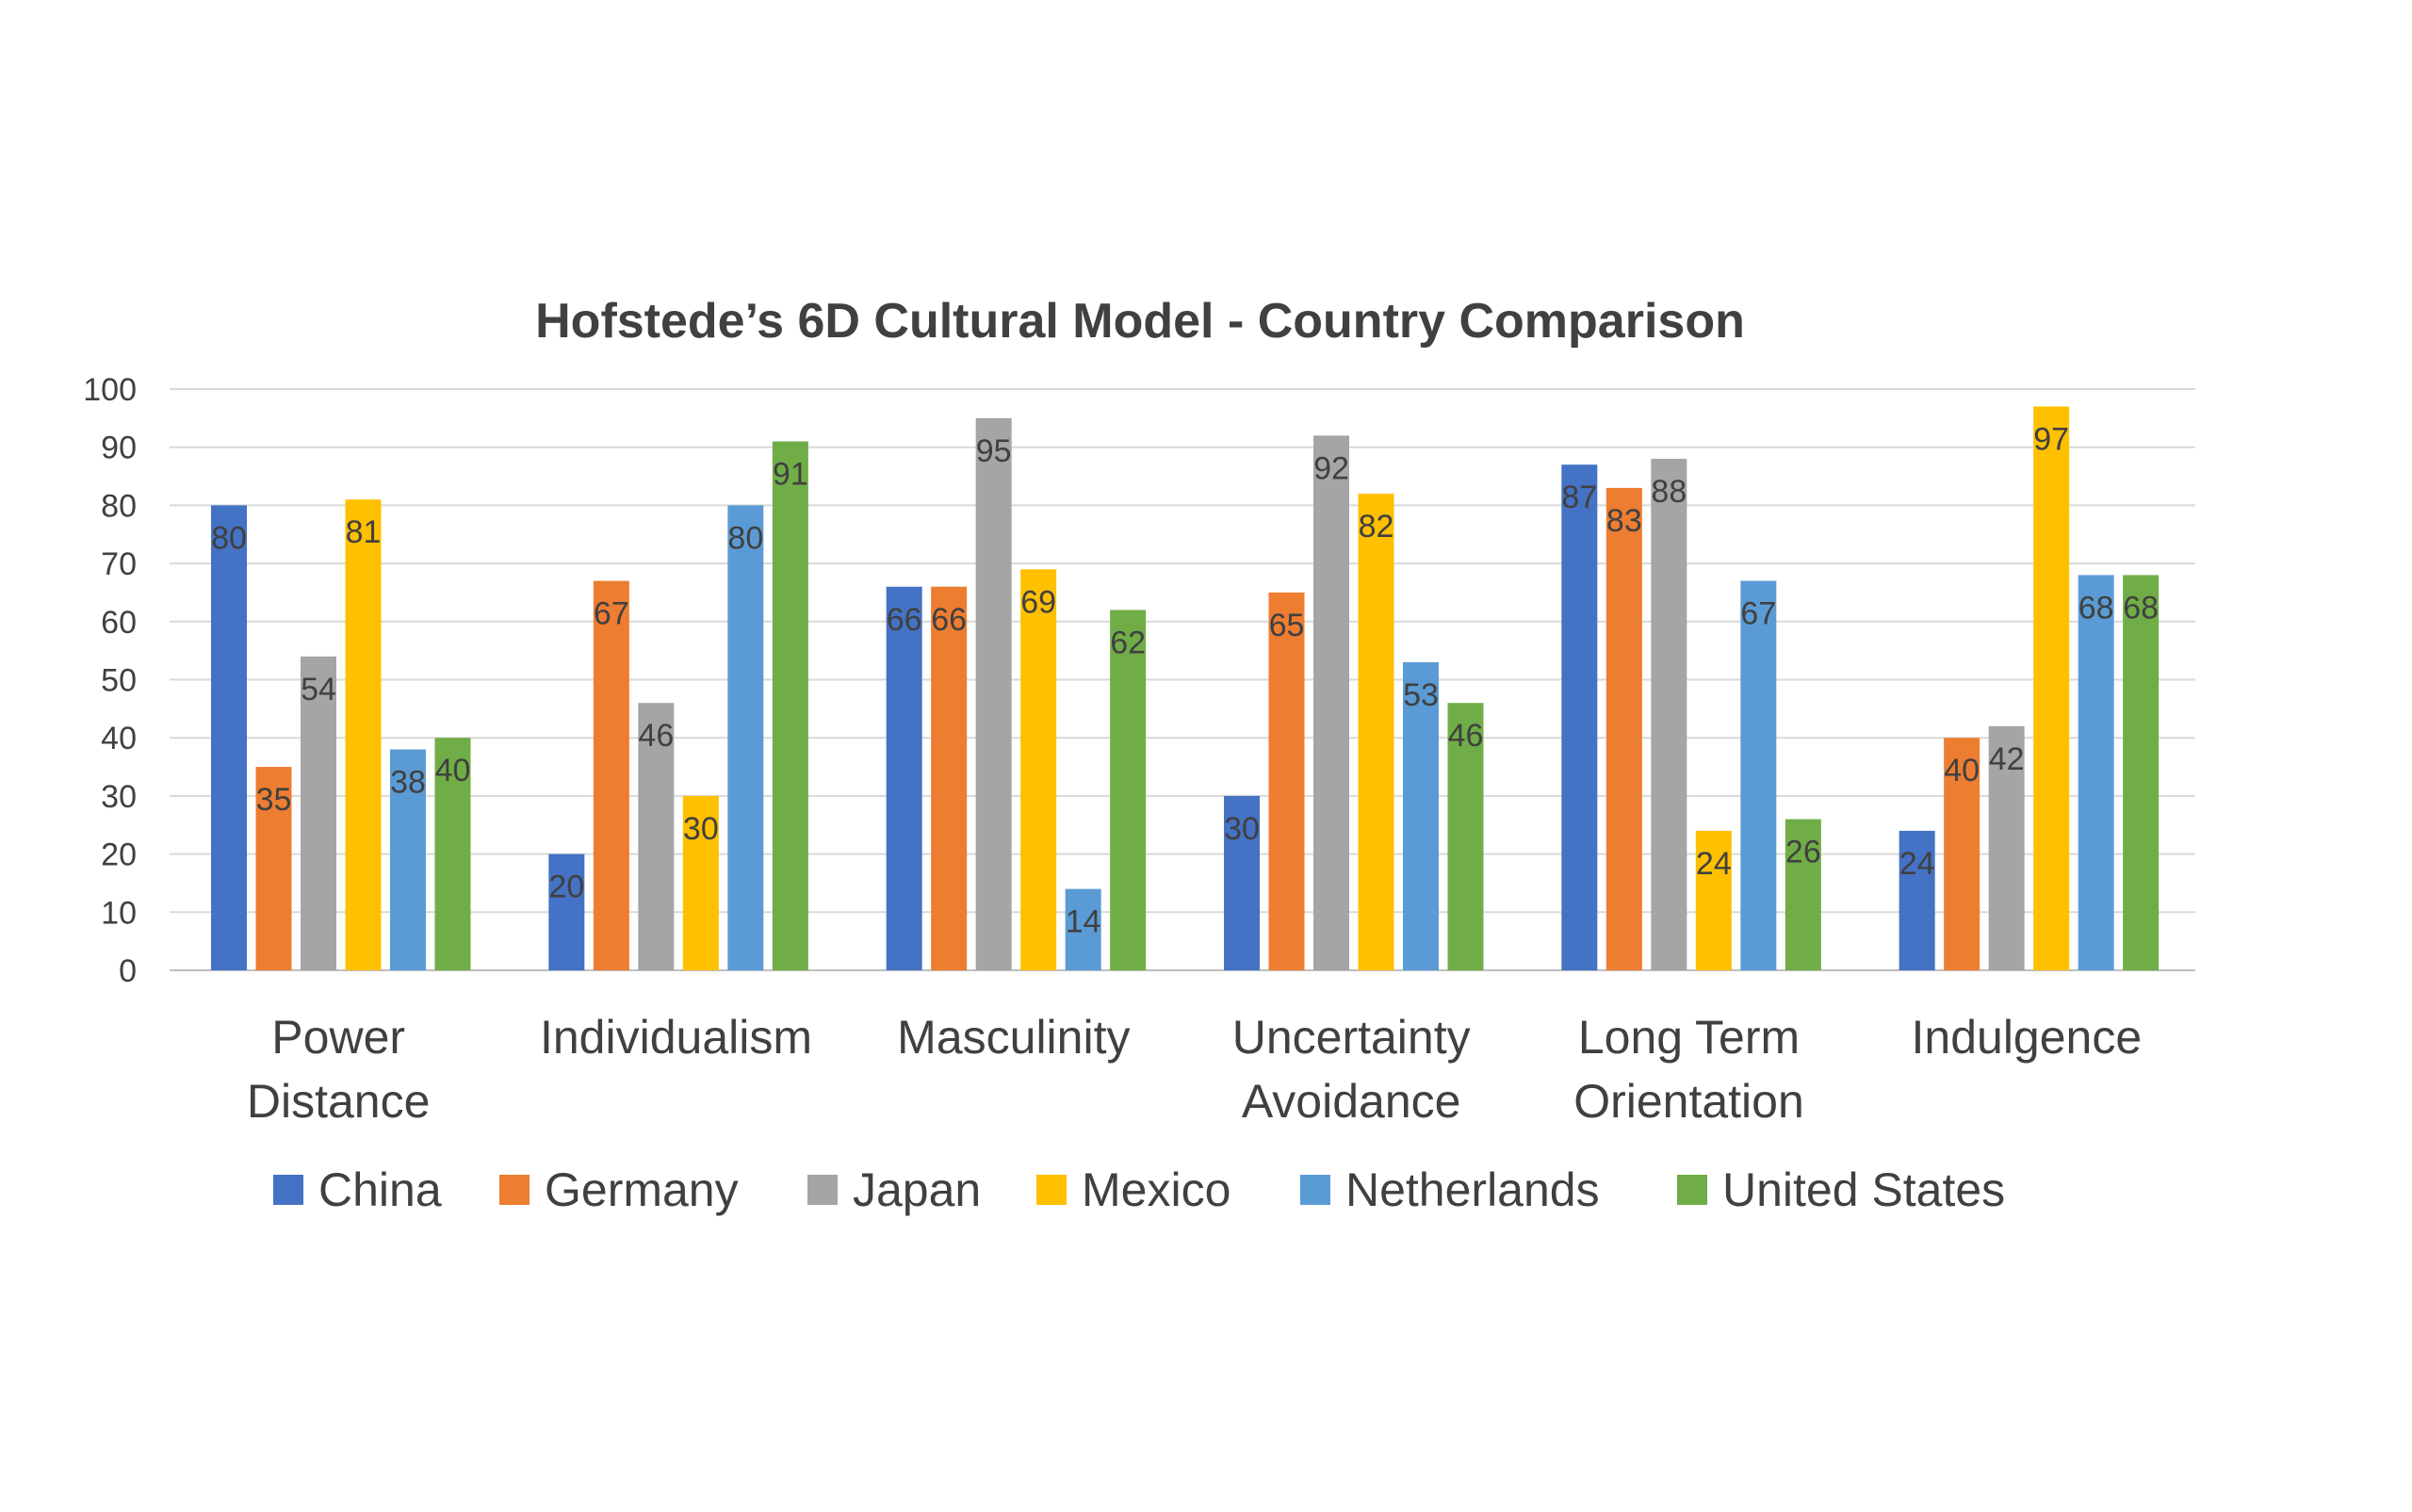  Describe the element at coordinates (611, 614) in the screenshot. I see `data-label: 67` at that location.